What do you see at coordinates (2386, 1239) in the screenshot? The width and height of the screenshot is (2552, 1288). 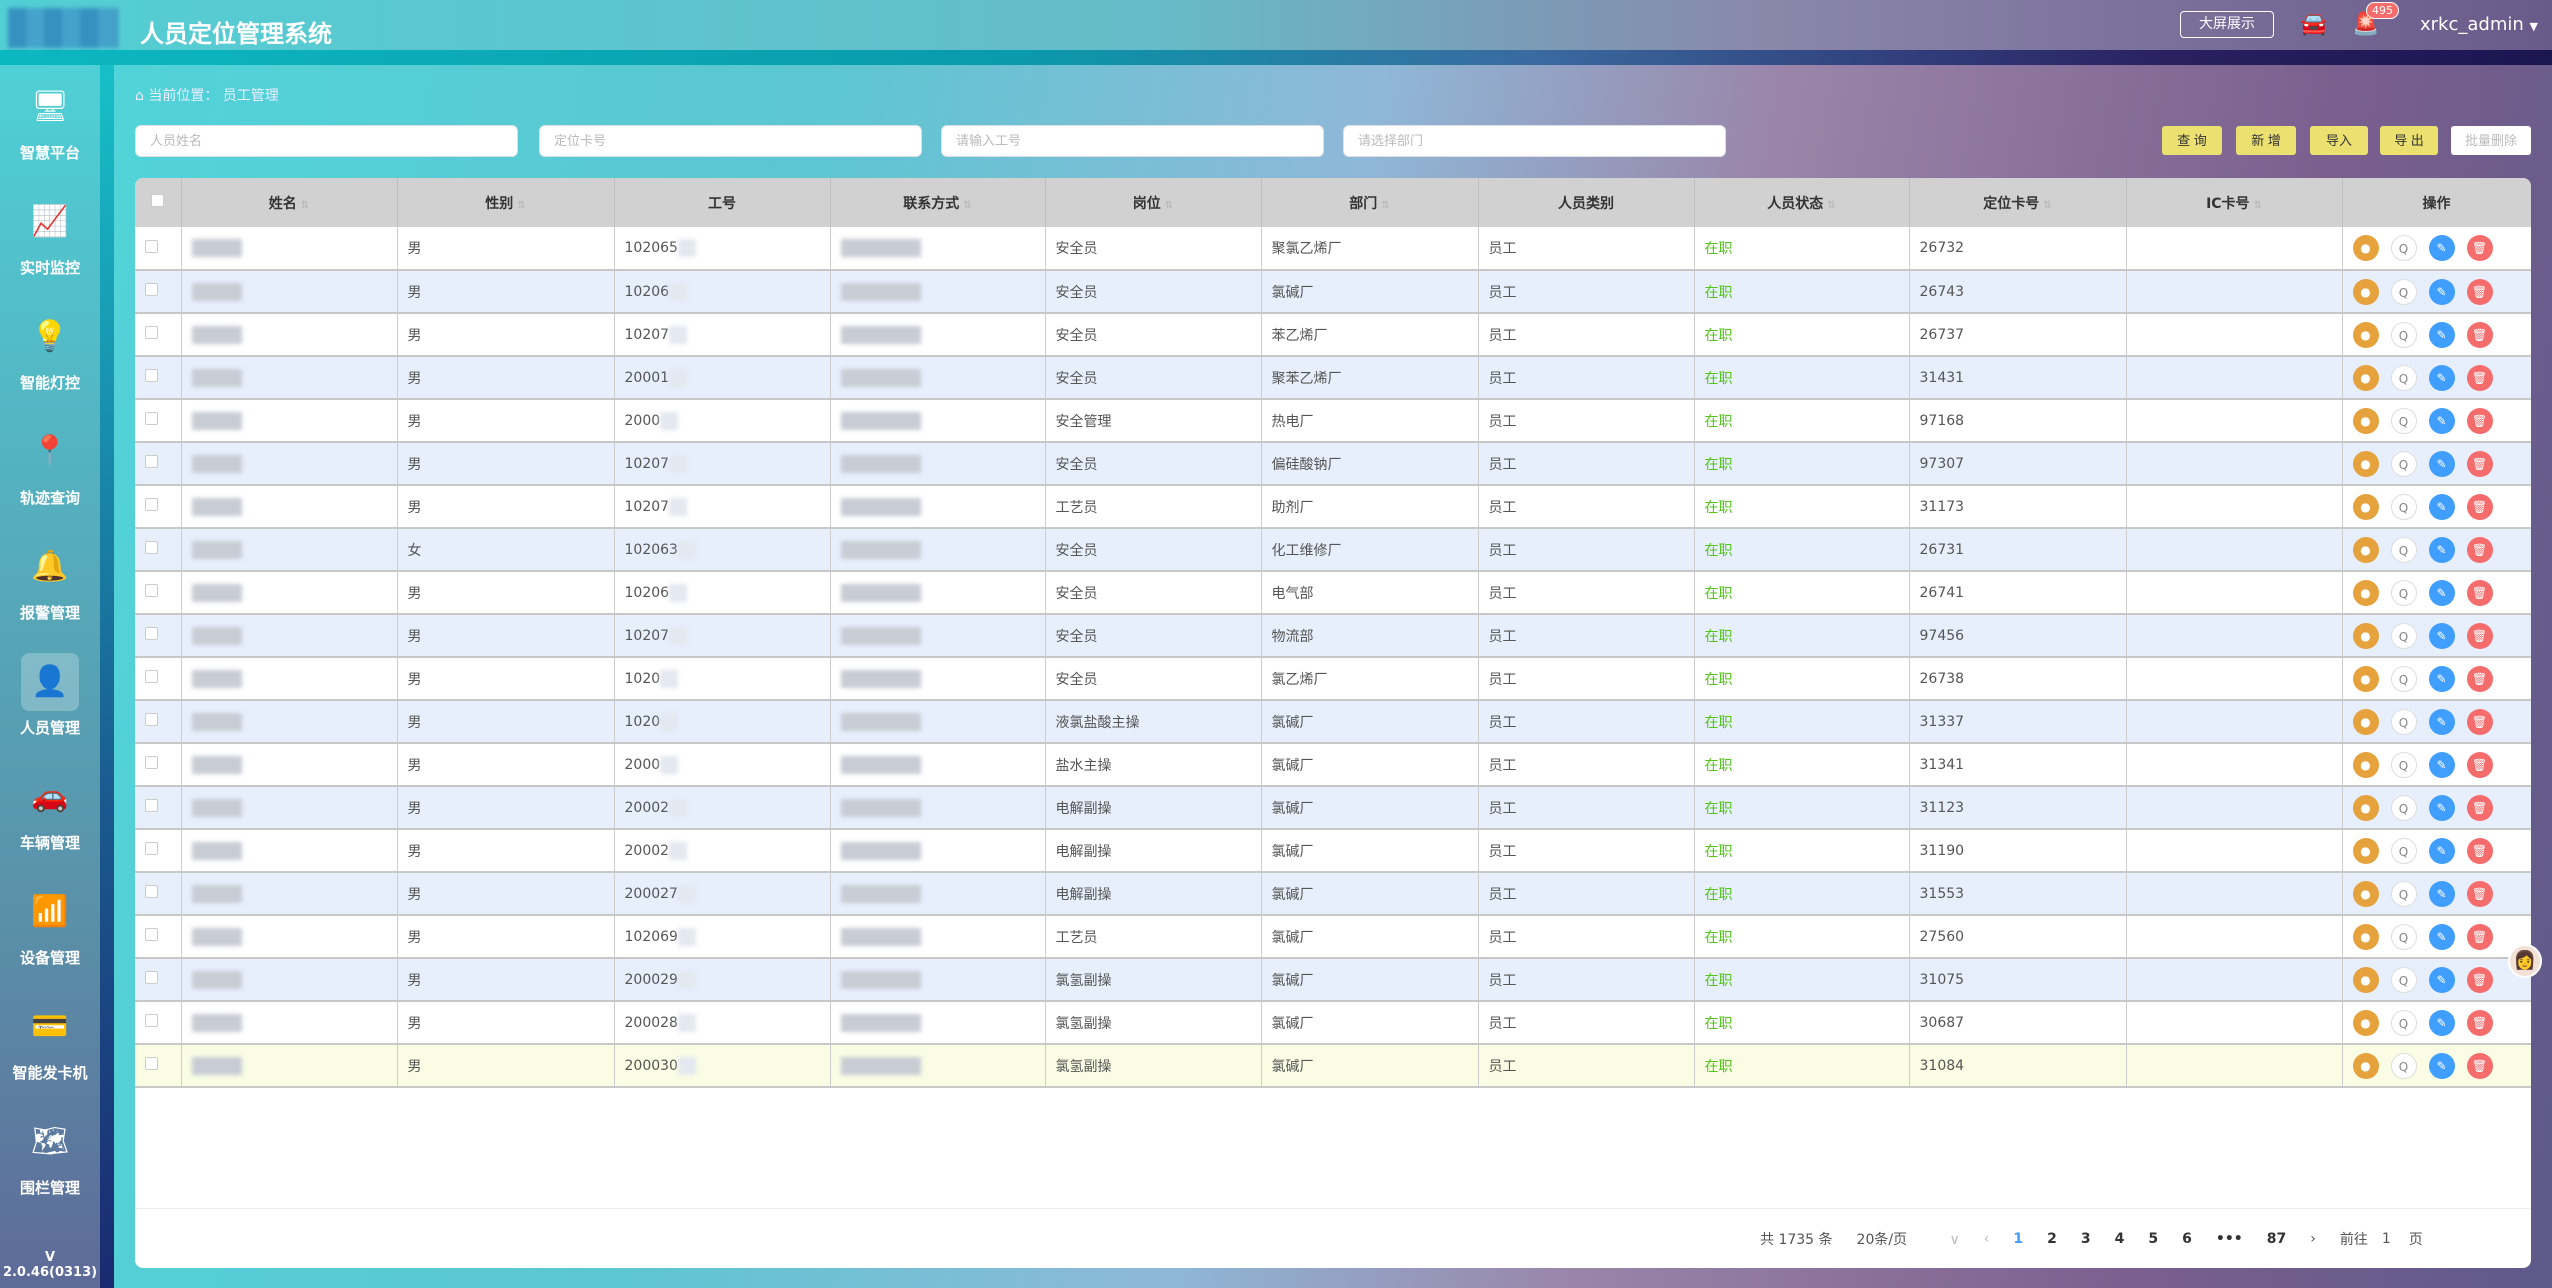 I see `goto-input: 1` at bounding box center [2386, 1239].